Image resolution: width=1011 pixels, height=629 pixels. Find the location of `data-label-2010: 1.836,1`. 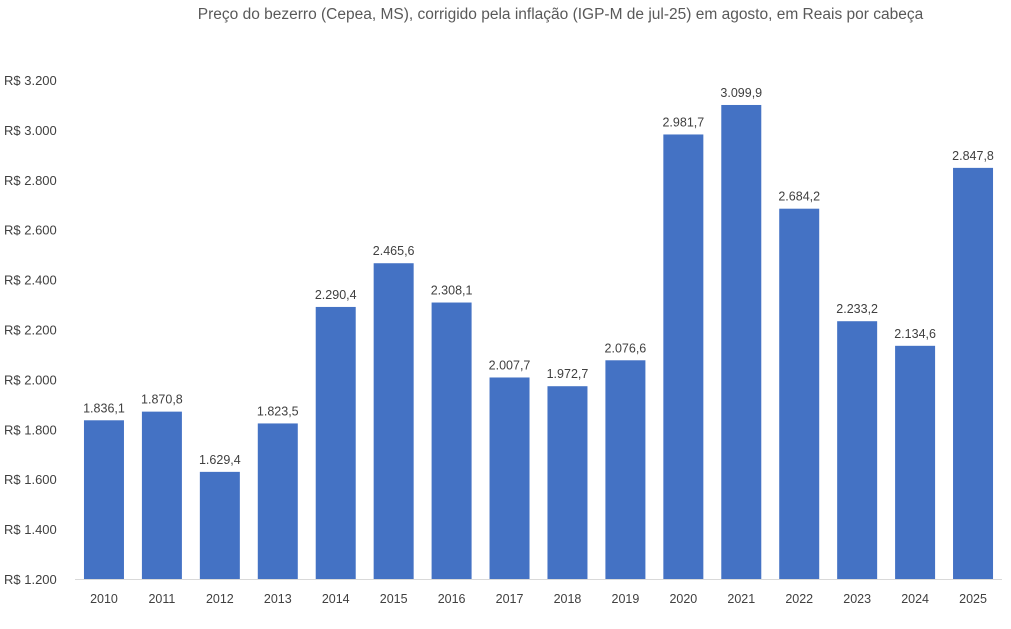

data-label-2010: 1.836,1 is located at coordinates (104, 408).